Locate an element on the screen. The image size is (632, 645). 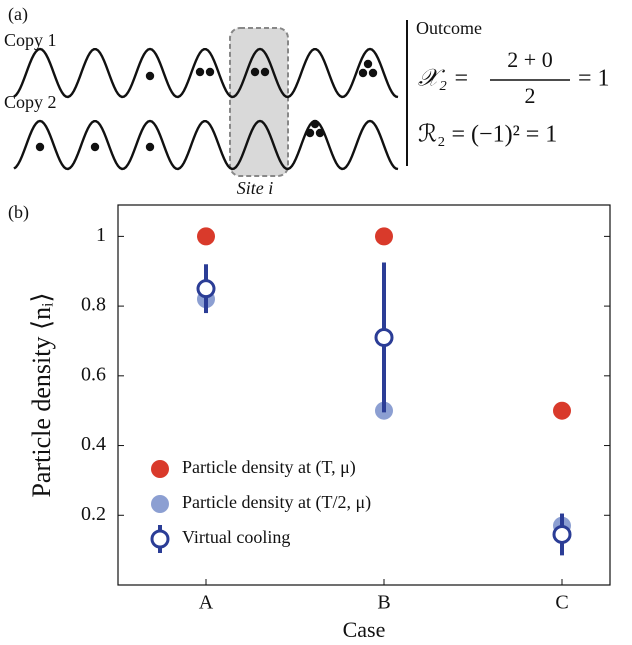
legend-label: Particle density at (T, μ) is located at coordinates (269, 467).